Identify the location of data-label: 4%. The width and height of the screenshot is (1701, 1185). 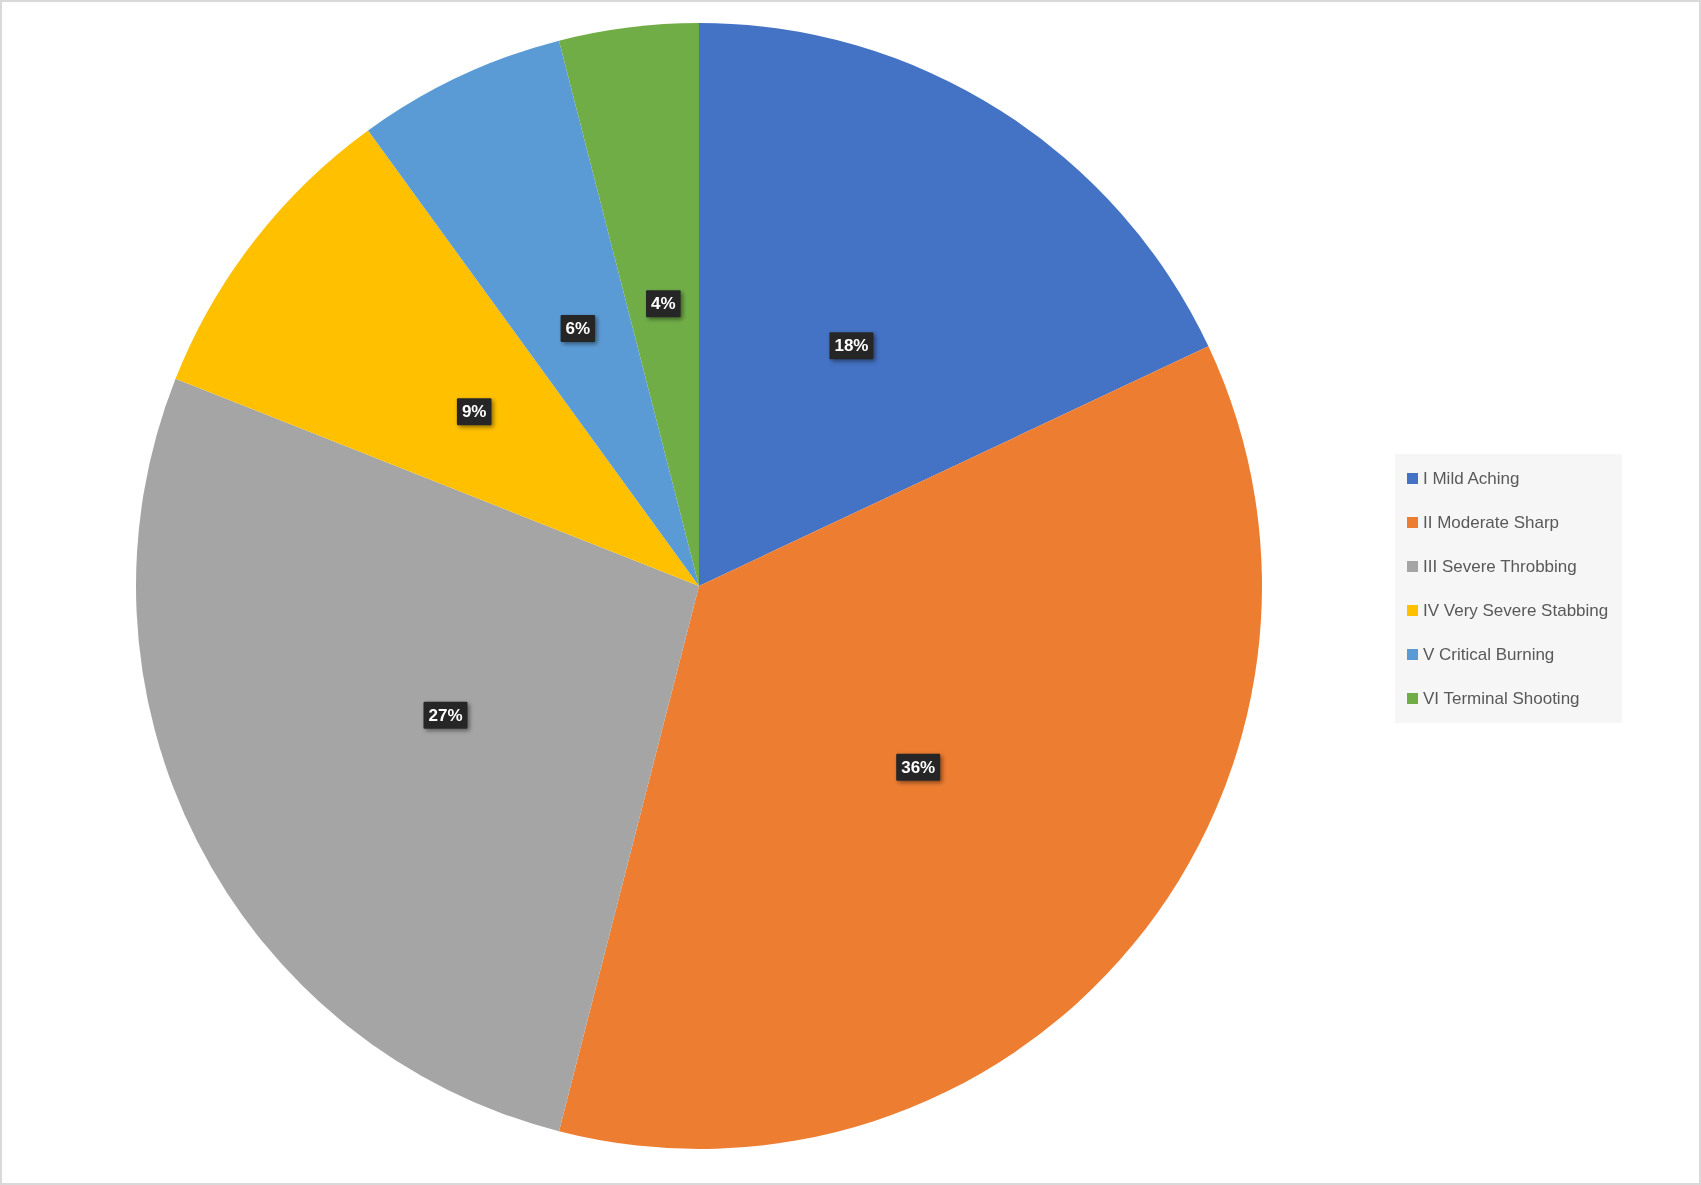
(663, 304).